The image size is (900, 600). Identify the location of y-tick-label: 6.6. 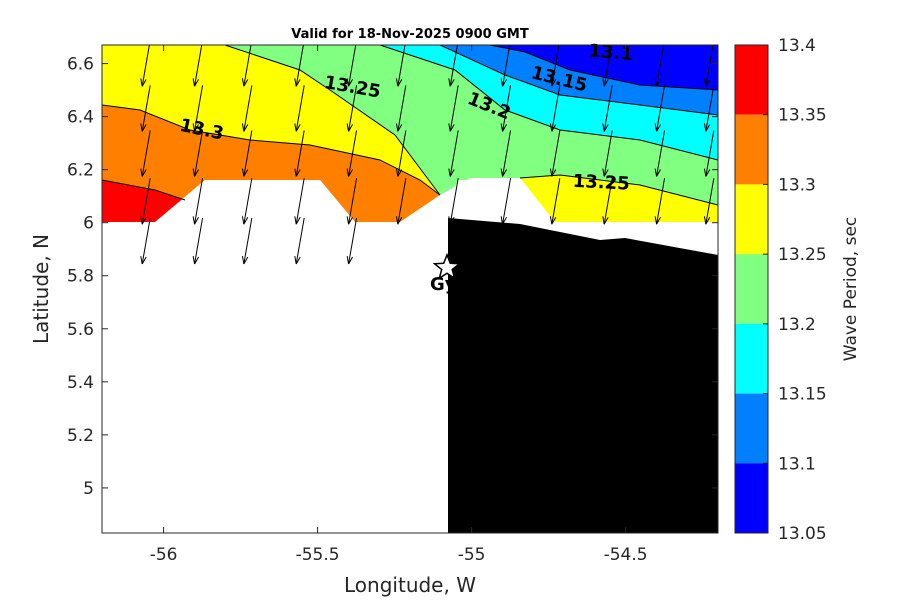
(80, 65).